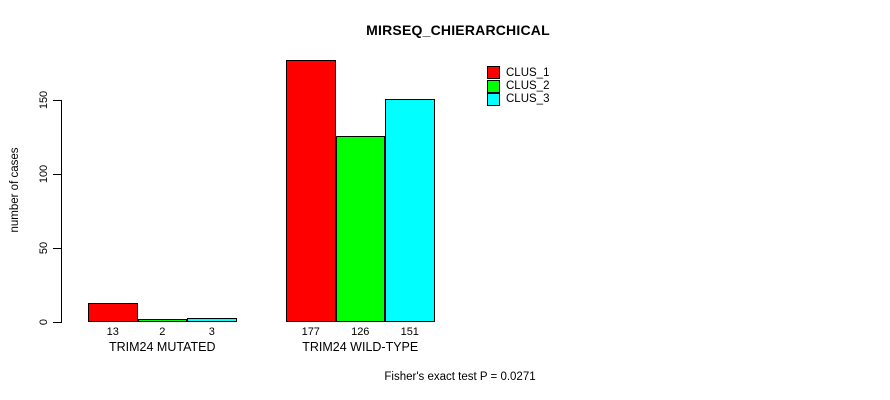  I want to click on bar-clus_1-group1, so click(113, 312).